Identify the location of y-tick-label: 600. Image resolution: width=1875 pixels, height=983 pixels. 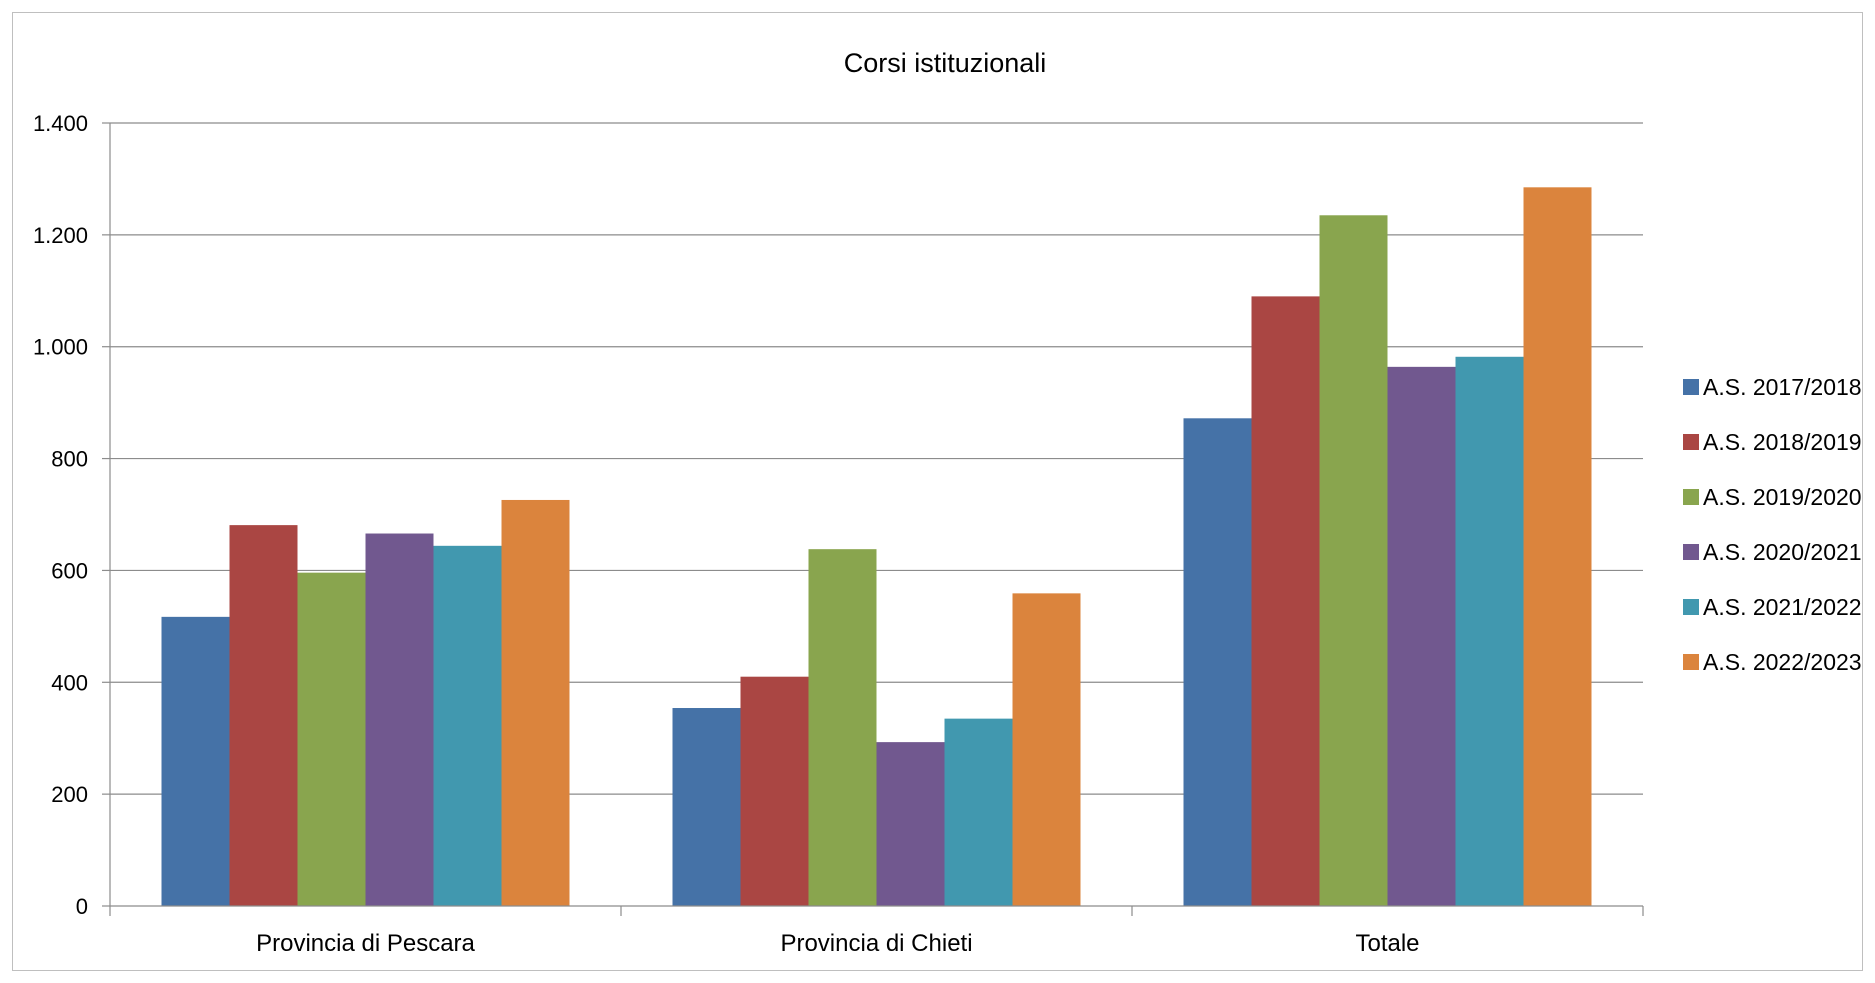
(69, 570).